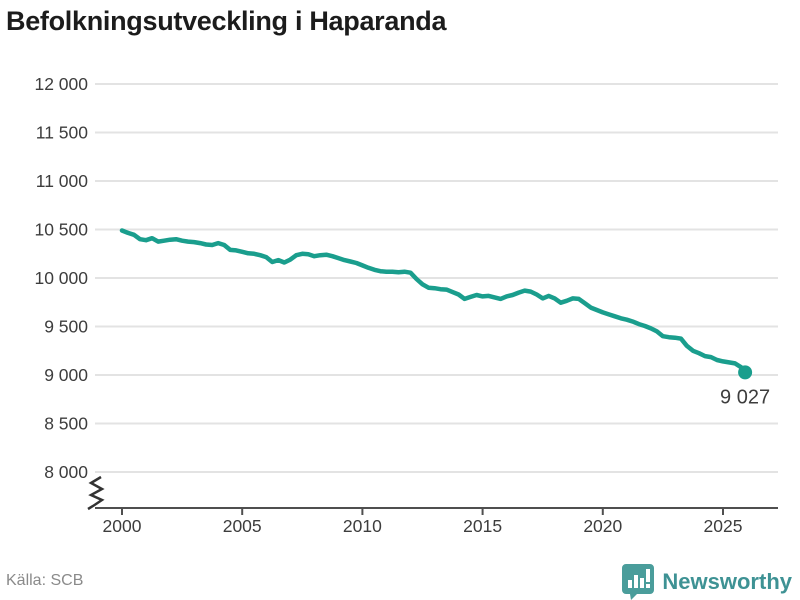  Describe the element at coordinates (482, 526) in the screenshot. I see `x-axis-tick-label: 2015` at that location.